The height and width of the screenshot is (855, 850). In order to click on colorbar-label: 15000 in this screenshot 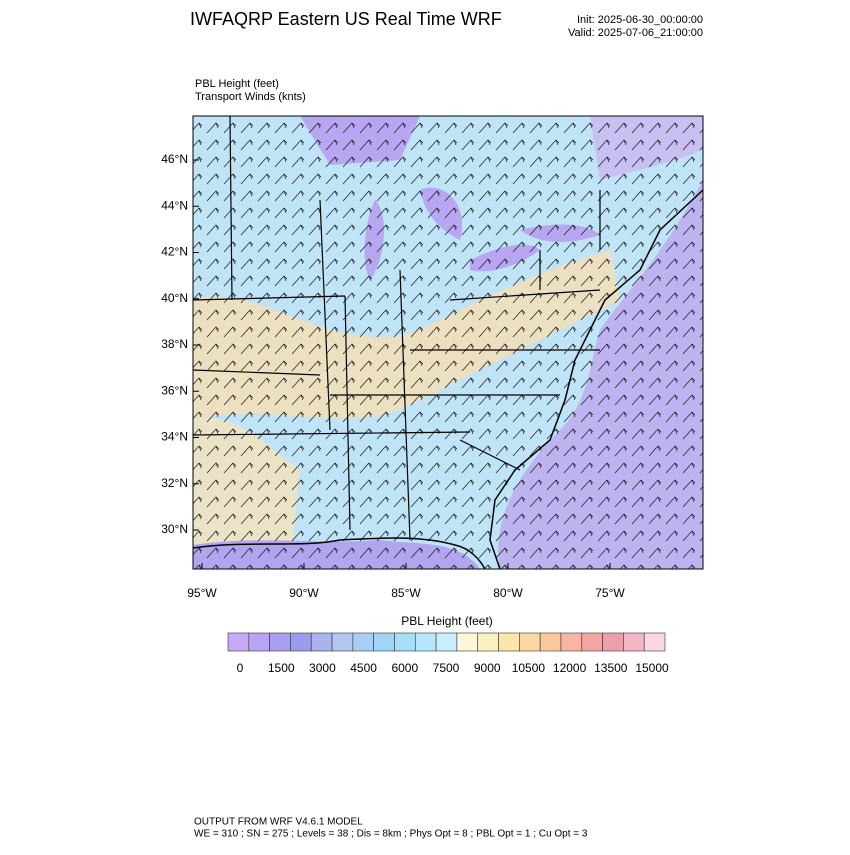, I will do `click(652, 668)`.